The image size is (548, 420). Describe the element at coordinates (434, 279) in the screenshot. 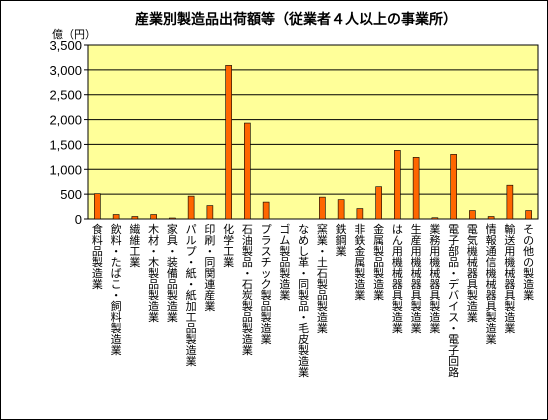

I see `category-label: 業務用機械器具製造業` at that location.